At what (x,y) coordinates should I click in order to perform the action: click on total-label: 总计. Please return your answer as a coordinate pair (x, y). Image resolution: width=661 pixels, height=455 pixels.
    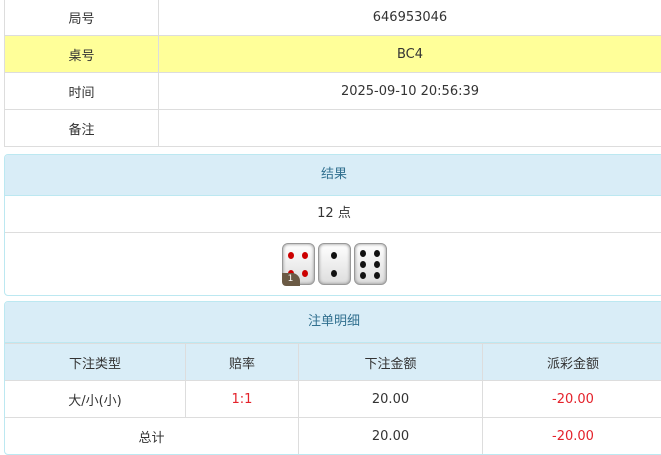
    Looking at the image, I should click on (152, 435).